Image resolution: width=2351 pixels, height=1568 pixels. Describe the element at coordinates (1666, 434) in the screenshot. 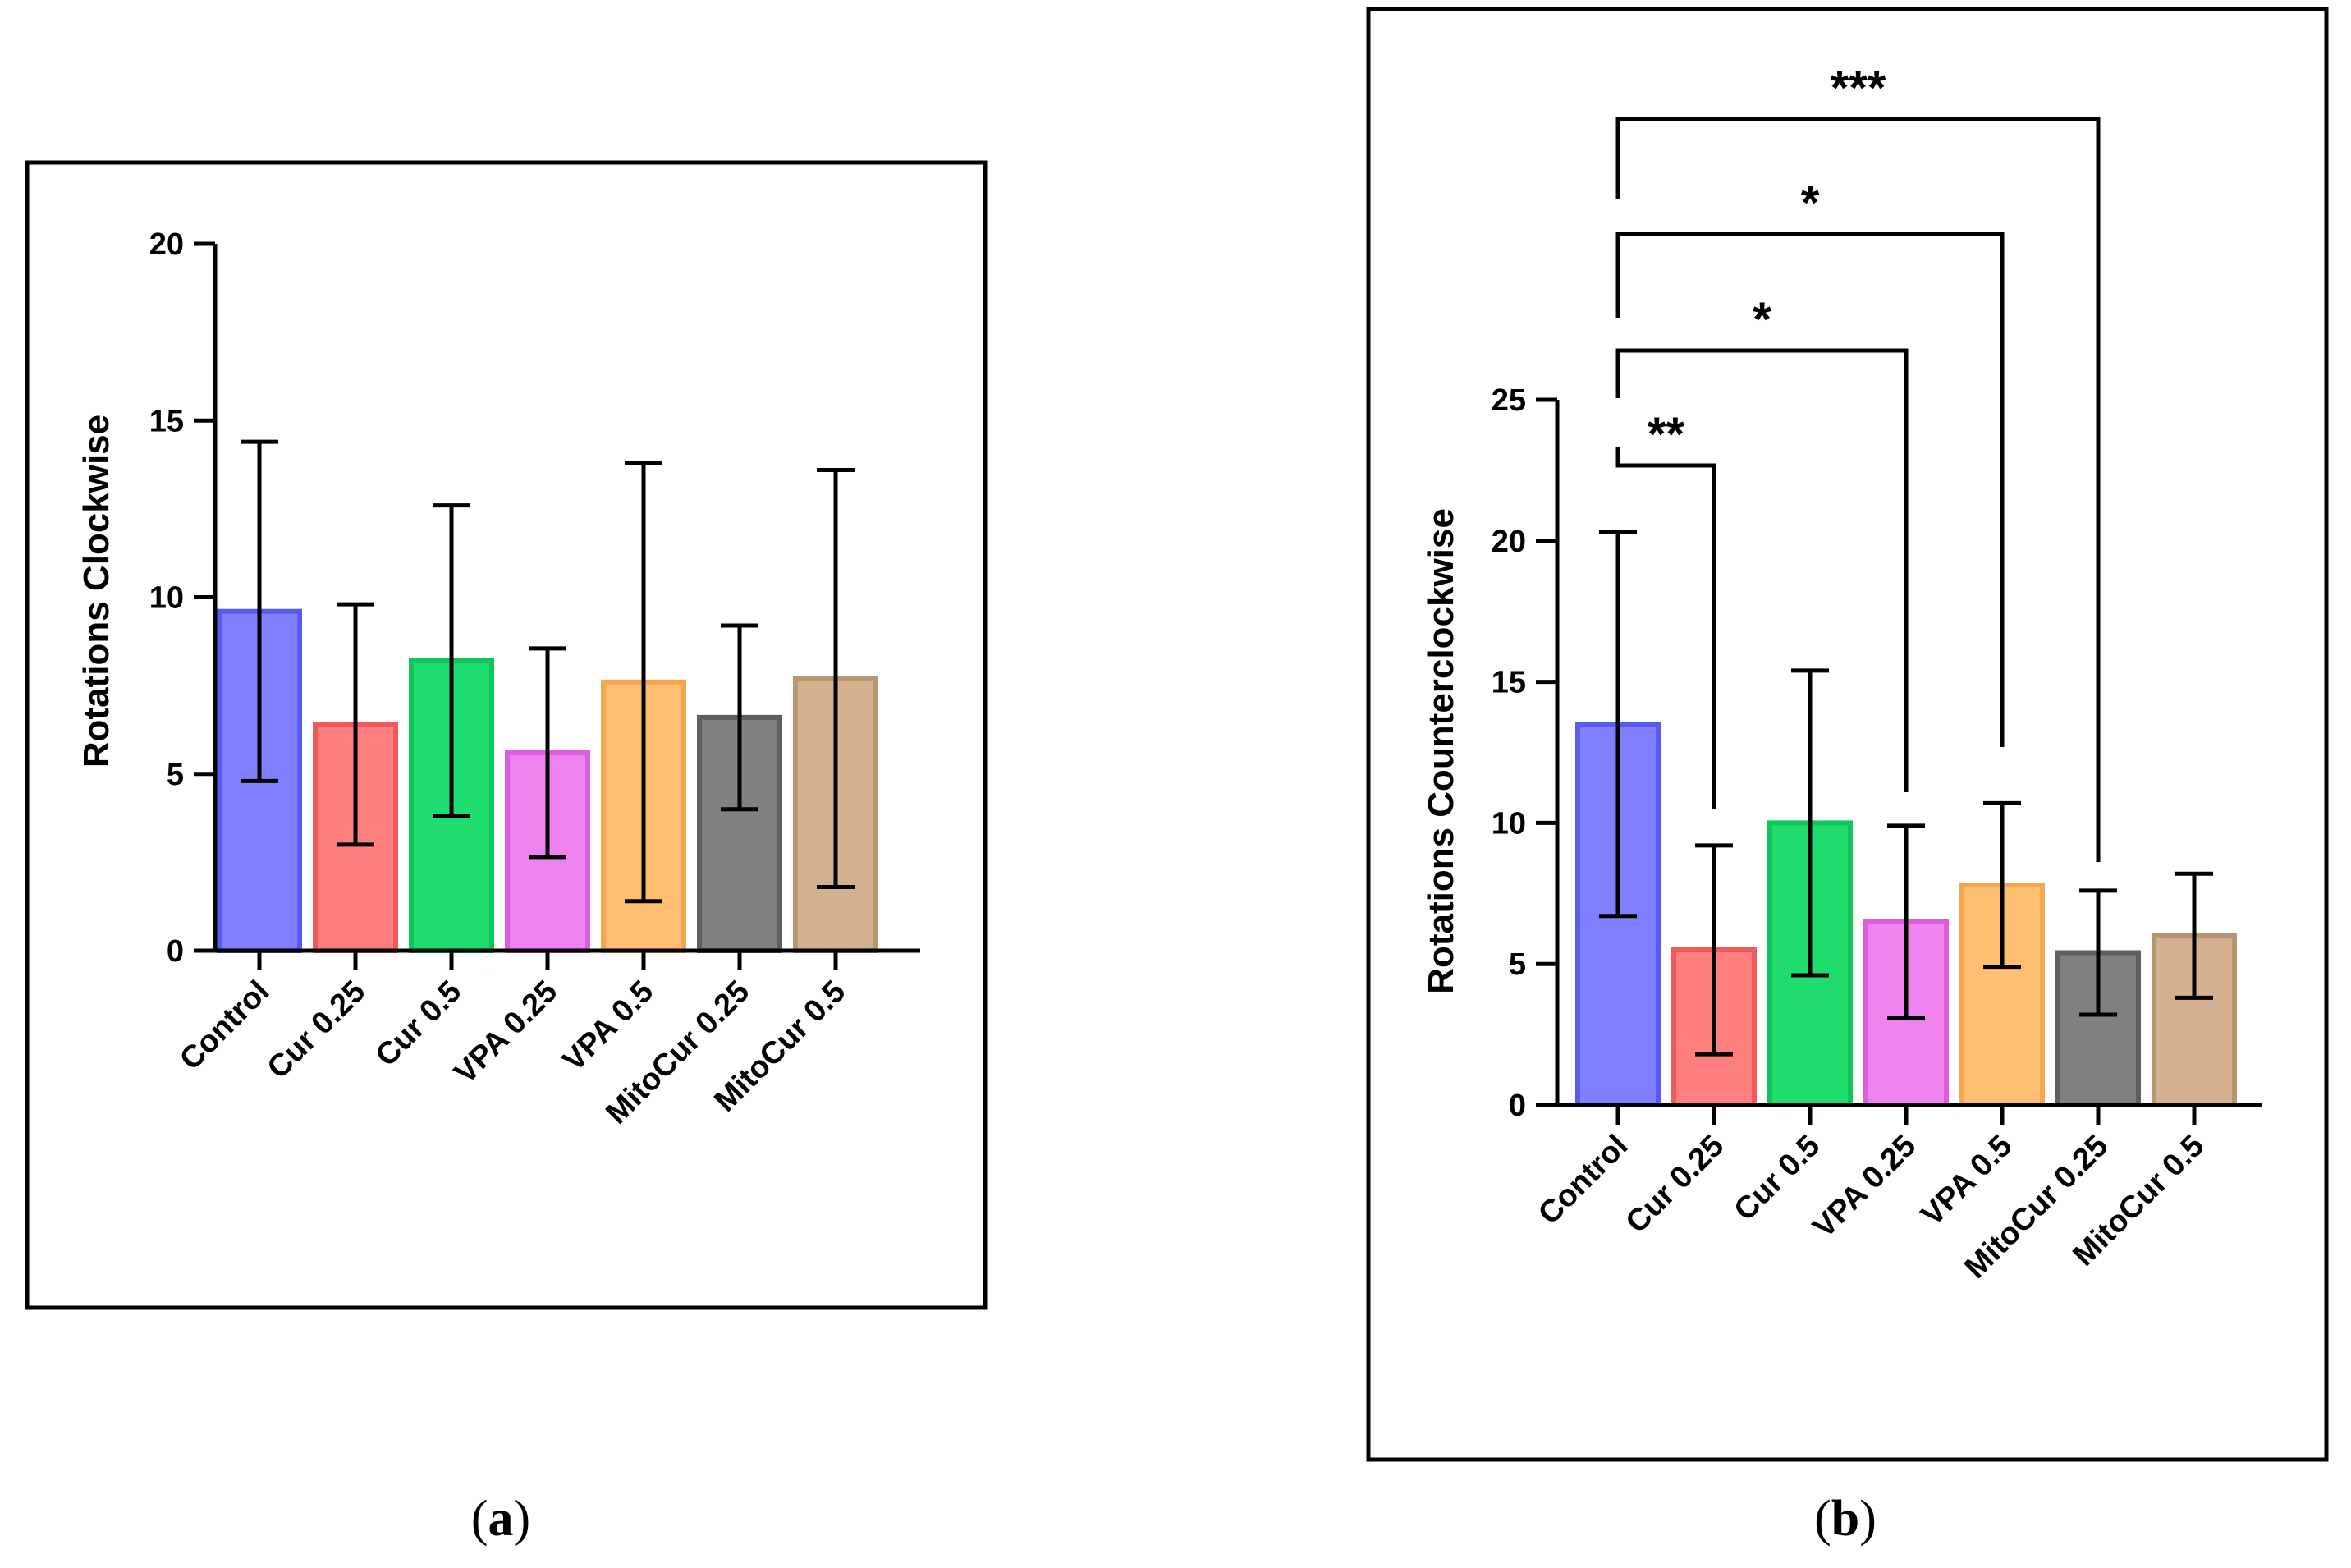

I see `significance-label: **` at that location.